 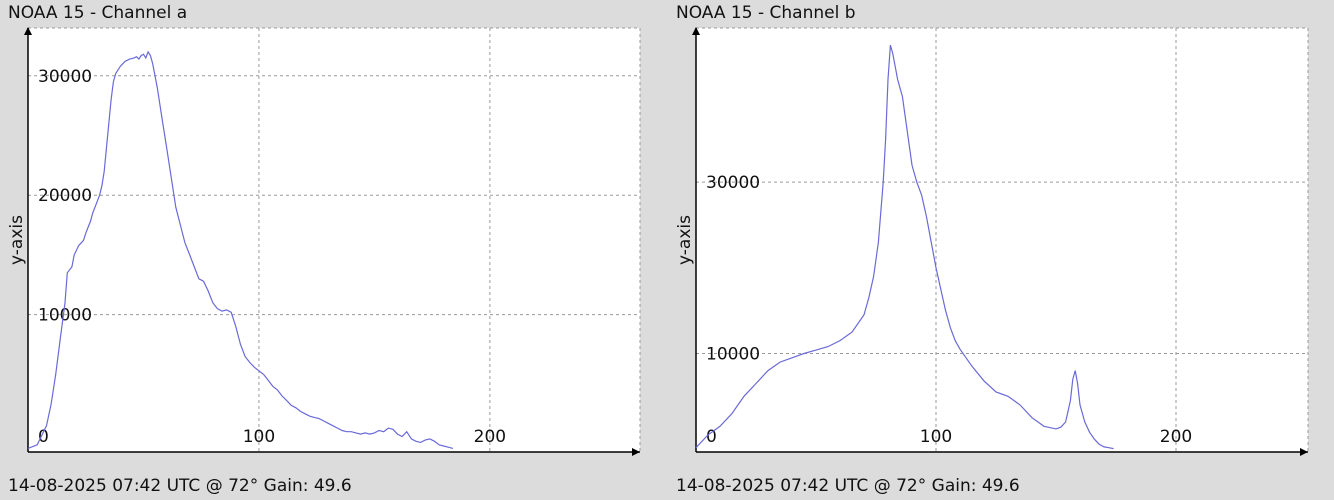 I want to click on channel-b-x-tick-0: 0, so click(x=711, y=437).